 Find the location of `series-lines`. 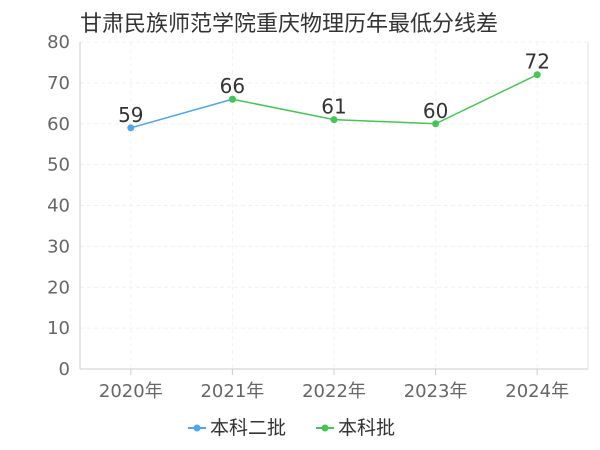

series-lines is located at coordinates (334, 101).